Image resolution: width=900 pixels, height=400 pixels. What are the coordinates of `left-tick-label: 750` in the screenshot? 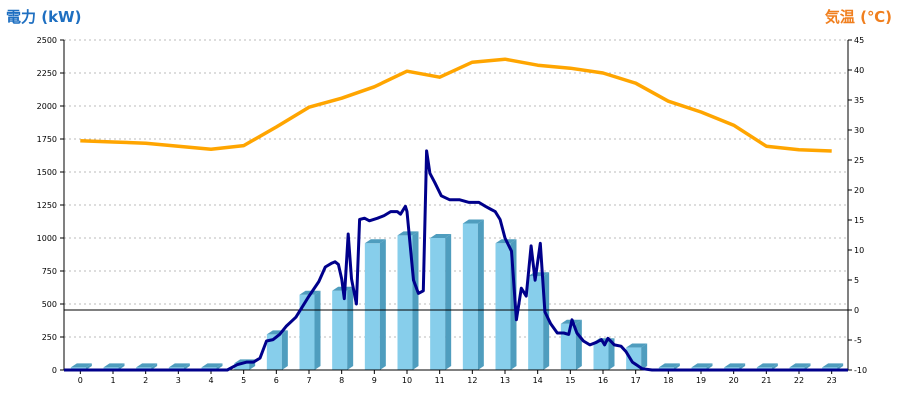 It's located at (49, 271).